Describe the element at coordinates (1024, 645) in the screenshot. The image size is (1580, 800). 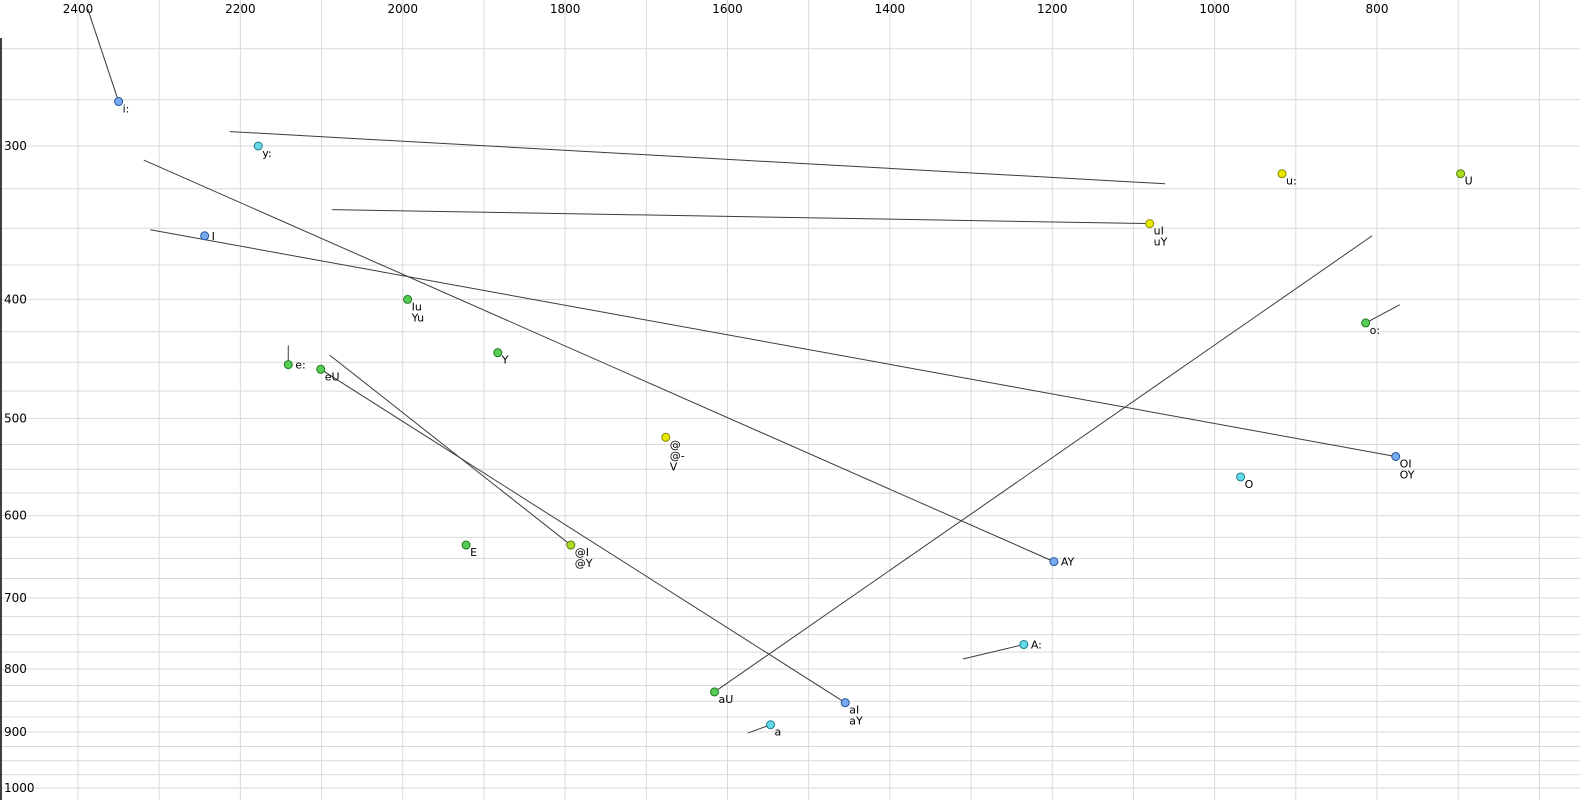
I see `vowel-point-A:` at that location.